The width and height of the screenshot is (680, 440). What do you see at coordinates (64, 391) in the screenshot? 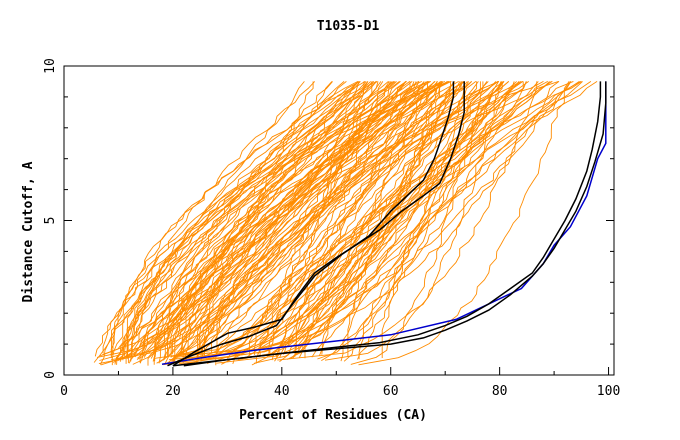
I see `x-tick-label: 0` at bounding box center [64, 391].